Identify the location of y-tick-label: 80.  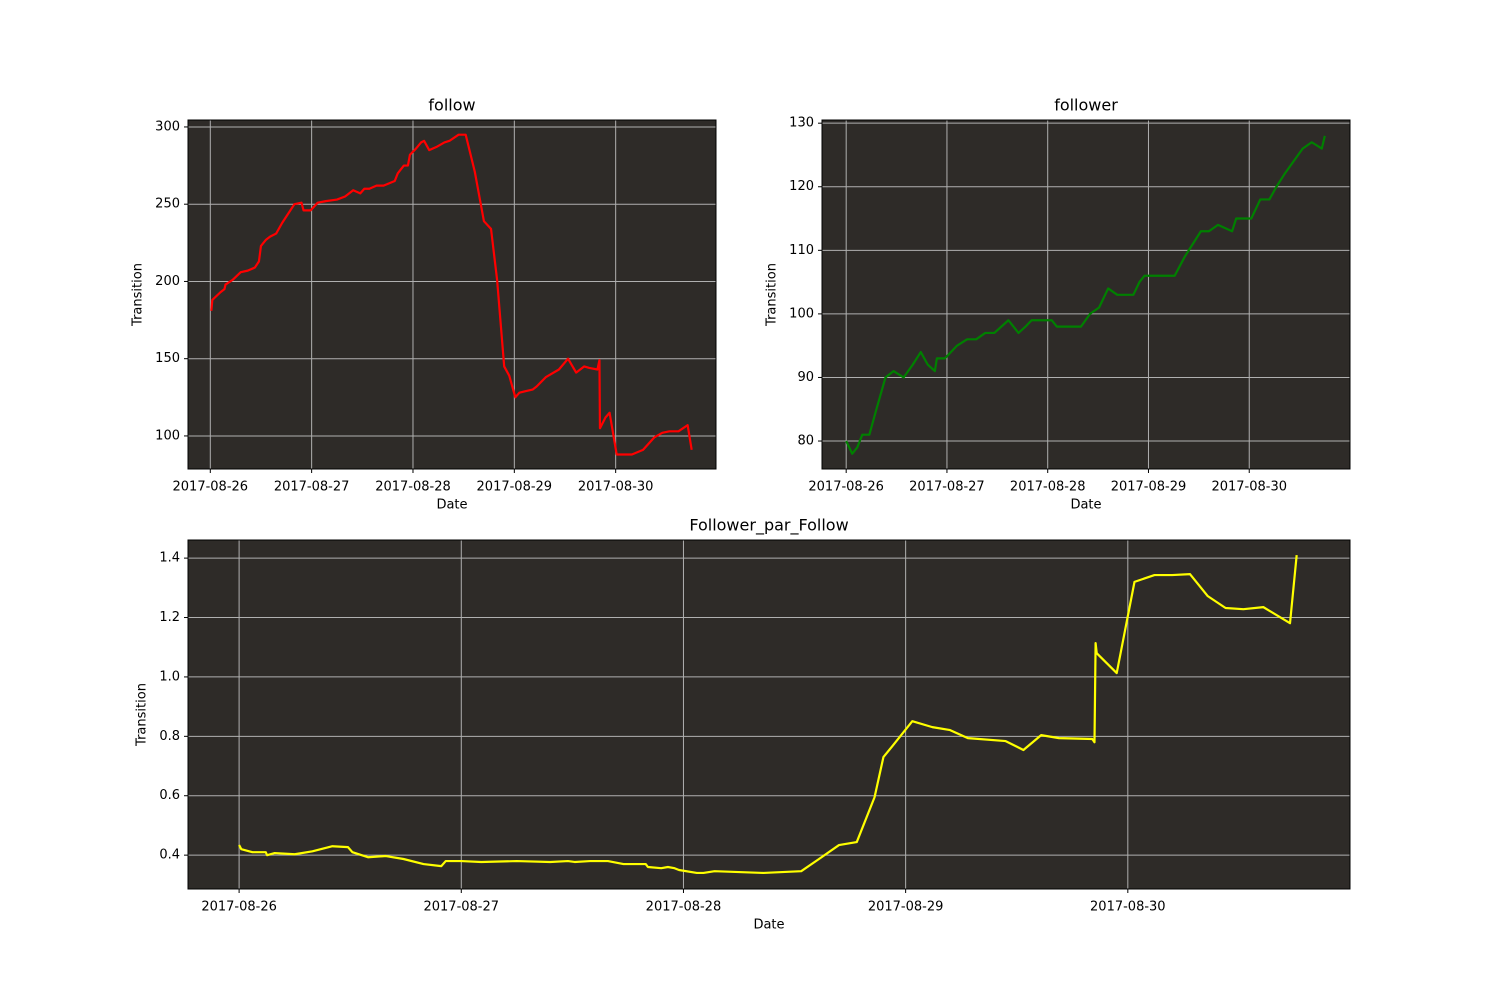
(805, 441).